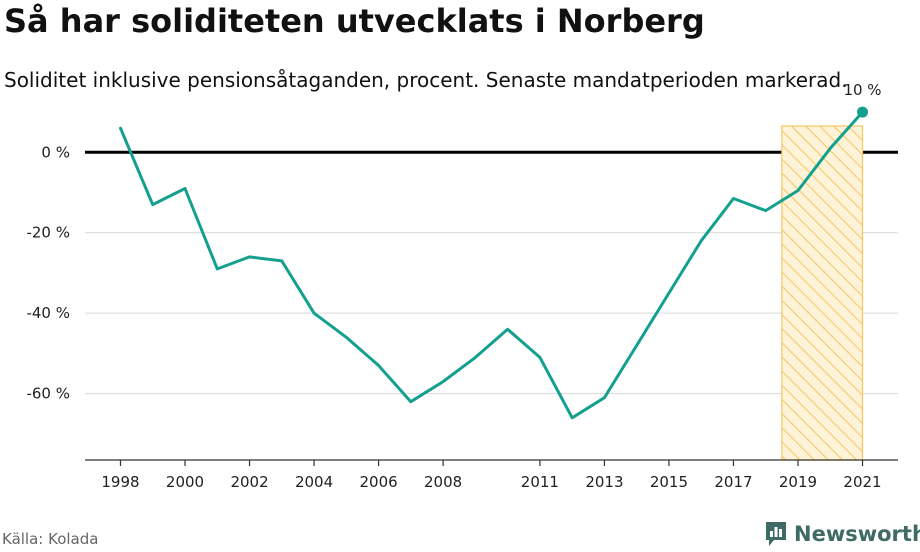  I want to click on end-value-label: 10 %, so click(862, 90).